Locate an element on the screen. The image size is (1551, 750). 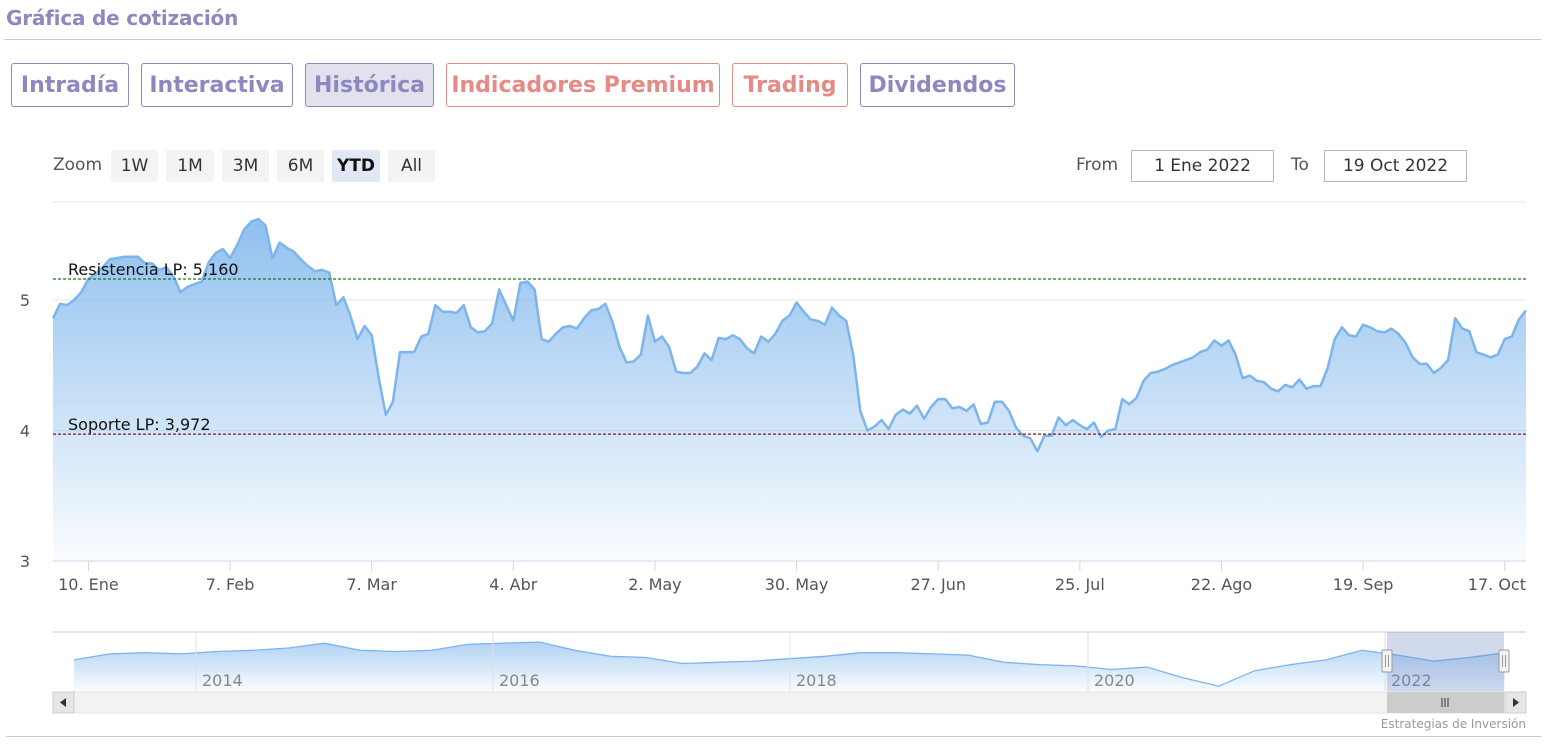
x-tick-label: 25. Jul is located at coordinates (1080, 584).